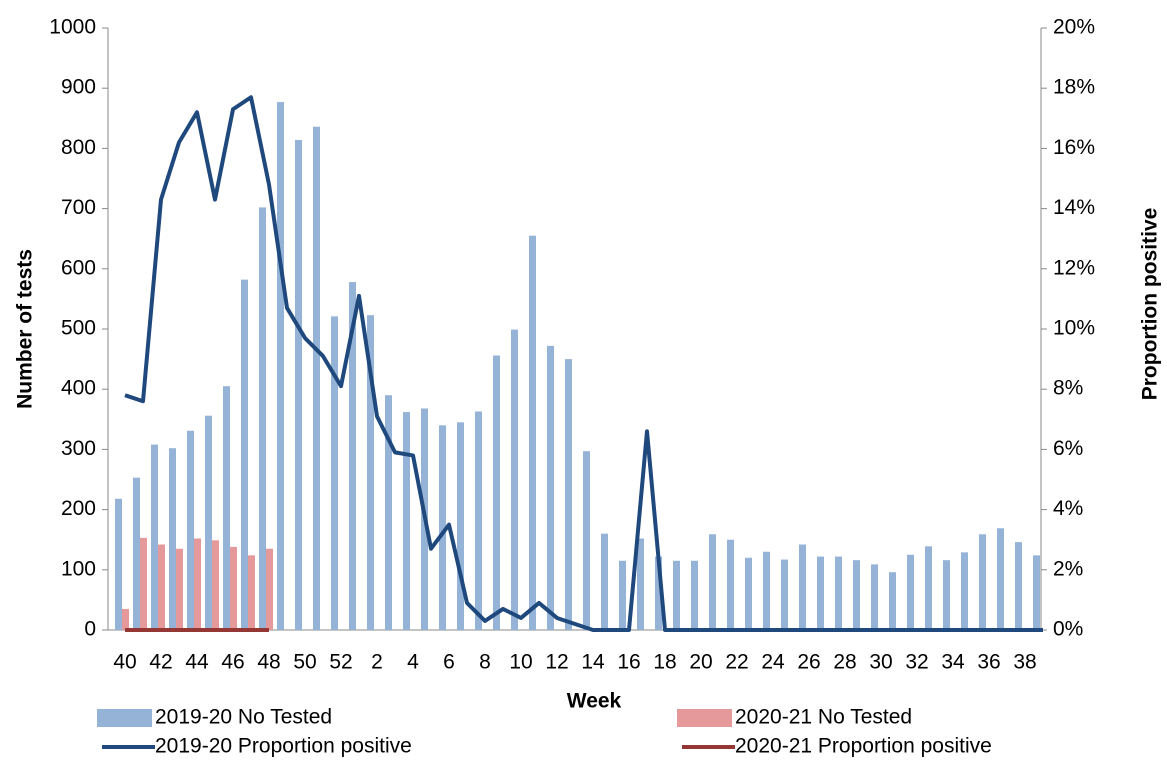  I want to click on x-tick-label: 36, so click(988, 662).